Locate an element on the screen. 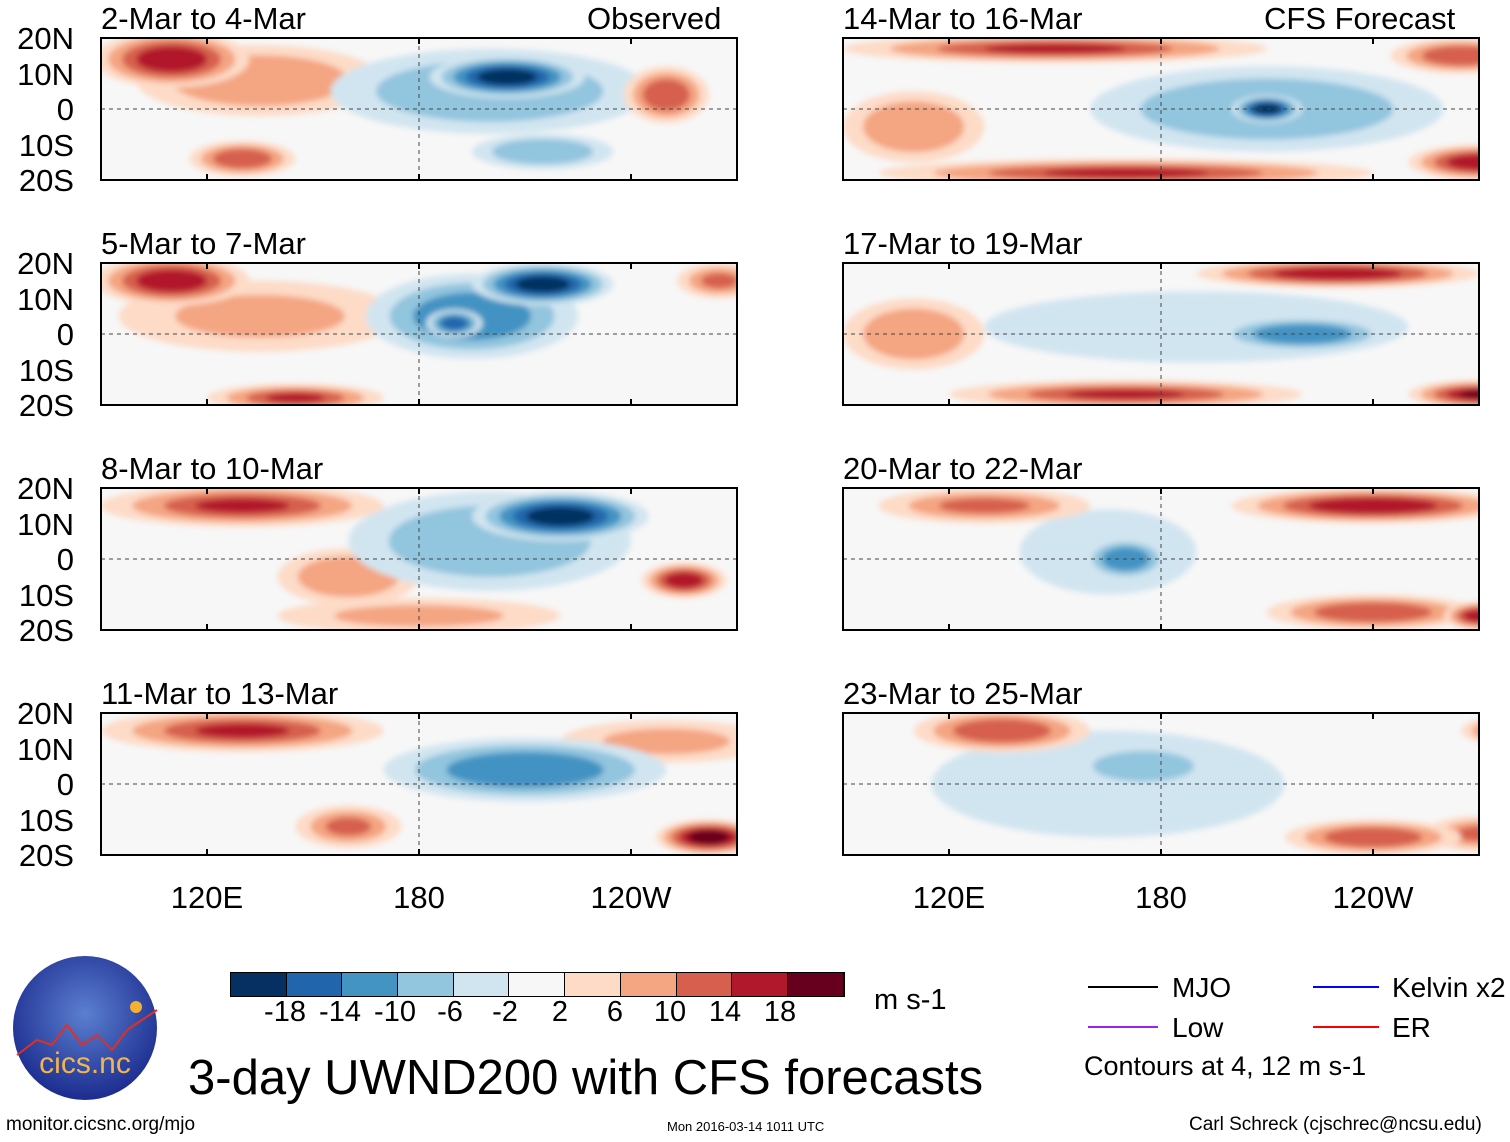 The height and width of the screenshot is (1142, 1510). colorbar-label: 14 is located at coordinates (725, 1012).